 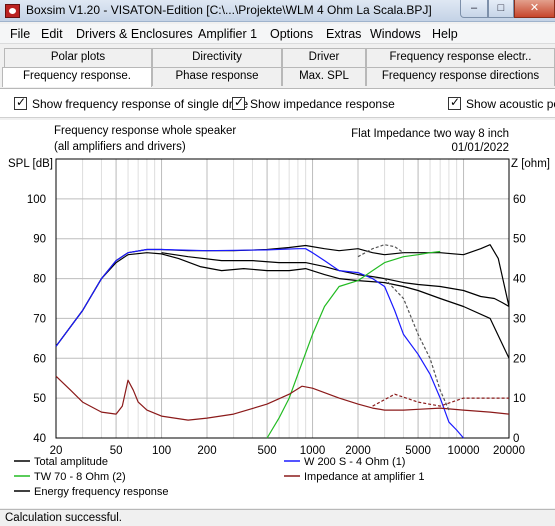 I want to click on tab-frequency-response-electrical: Frequency response electr.., so click(x=460, y=57).